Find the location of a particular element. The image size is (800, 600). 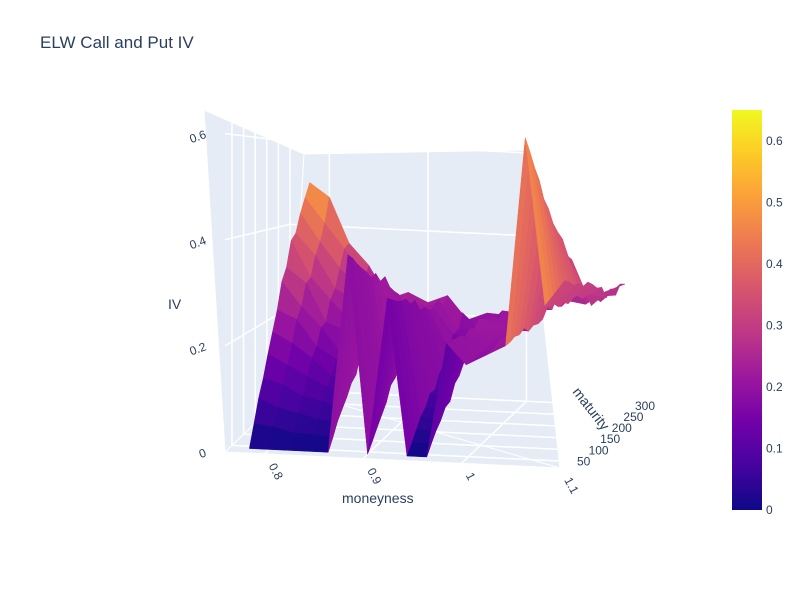

colorbar-tick-label: 0 is located at coordinates (769, 510).